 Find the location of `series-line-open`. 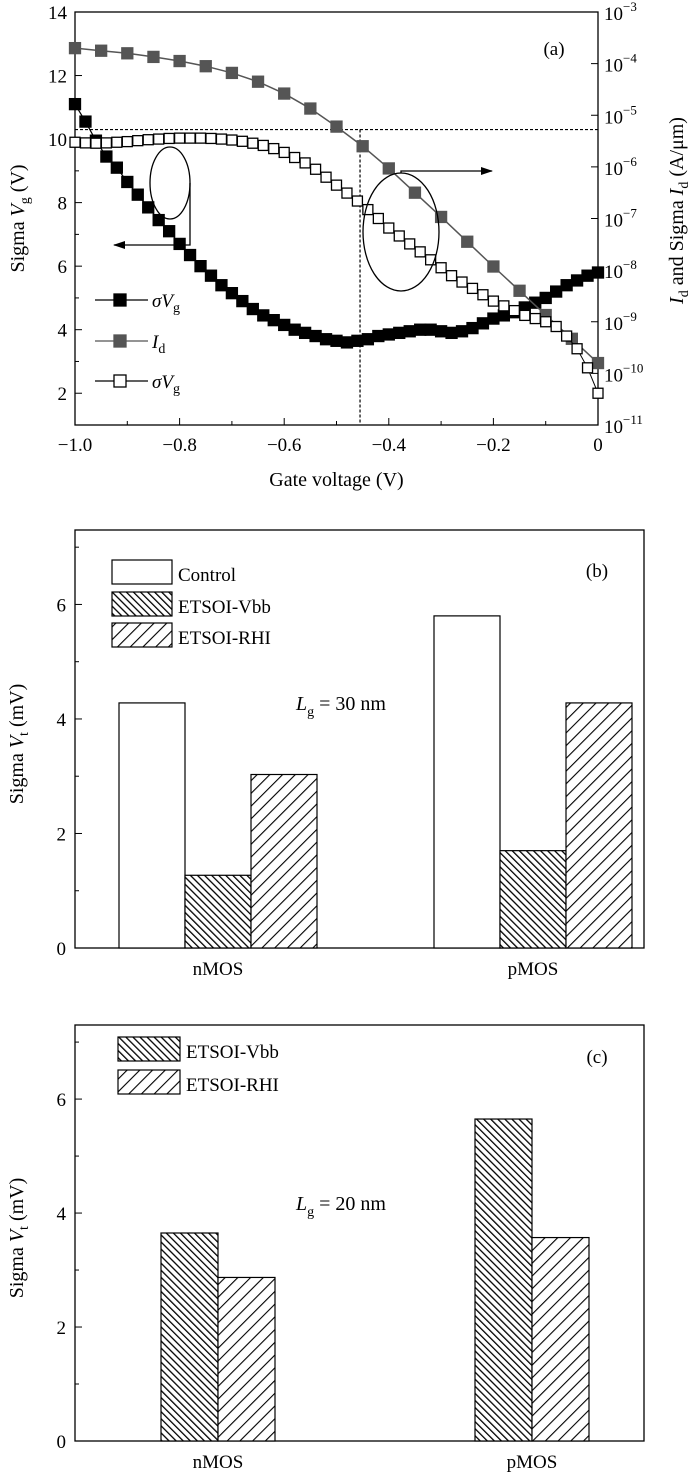

series-line-open is located at coordinates (336, 265).